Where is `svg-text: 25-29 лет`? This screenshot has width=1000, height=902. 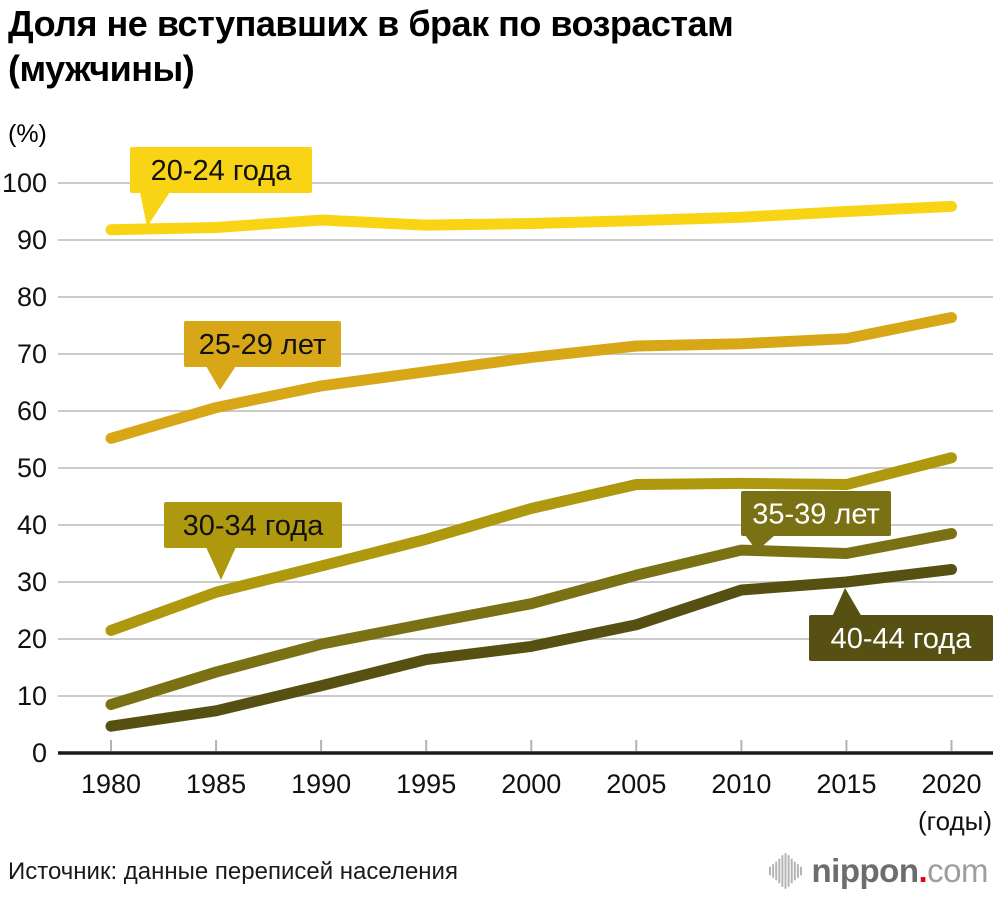
svg-text: 25-29 лет is located at coordinates (263, 345).